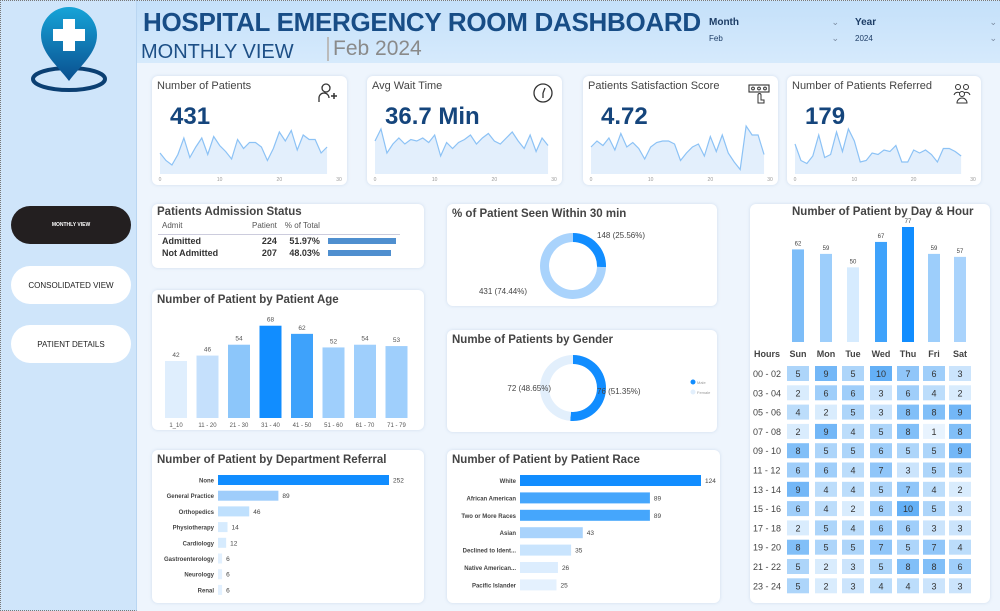 The image size is (1000, 611). What do you see at coordinates (160, 180) in the screenshot?
I see `sparkline-tick: 0` at bounding box center [160, 180].